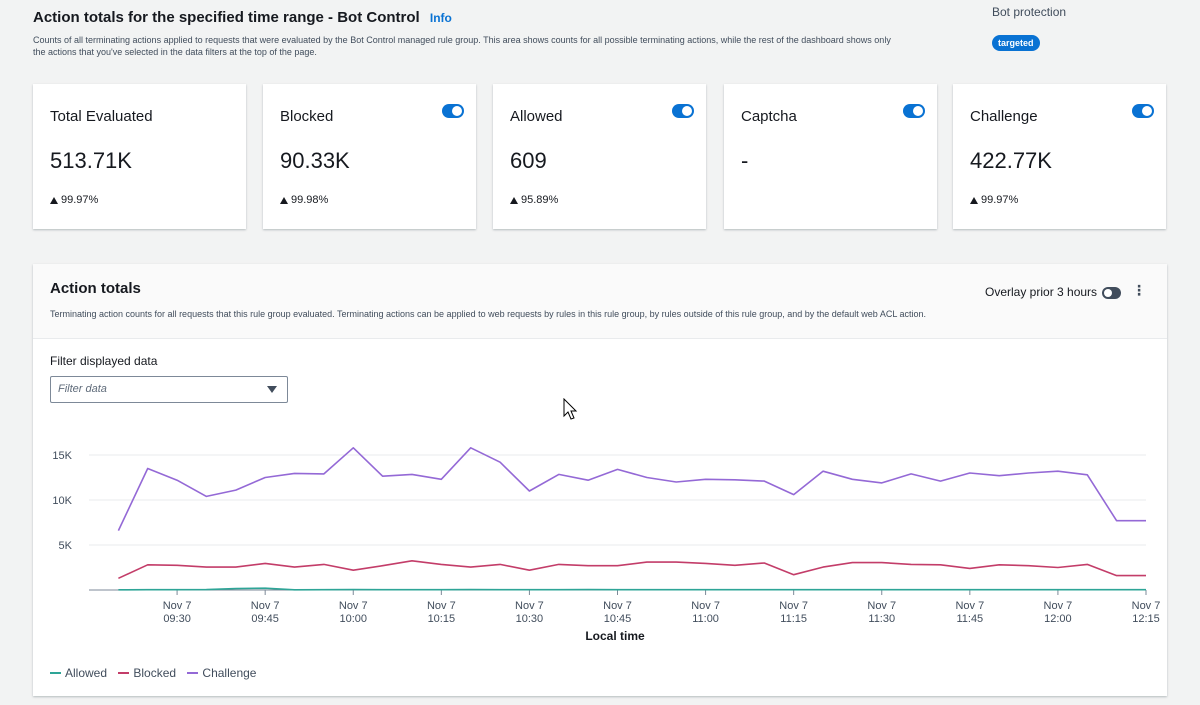 The width and height of the screenshot is (1200, 705). Describe the element at coordinates (615, 636) in the screenshot. I see `x-axis-label: Local time` at that location.